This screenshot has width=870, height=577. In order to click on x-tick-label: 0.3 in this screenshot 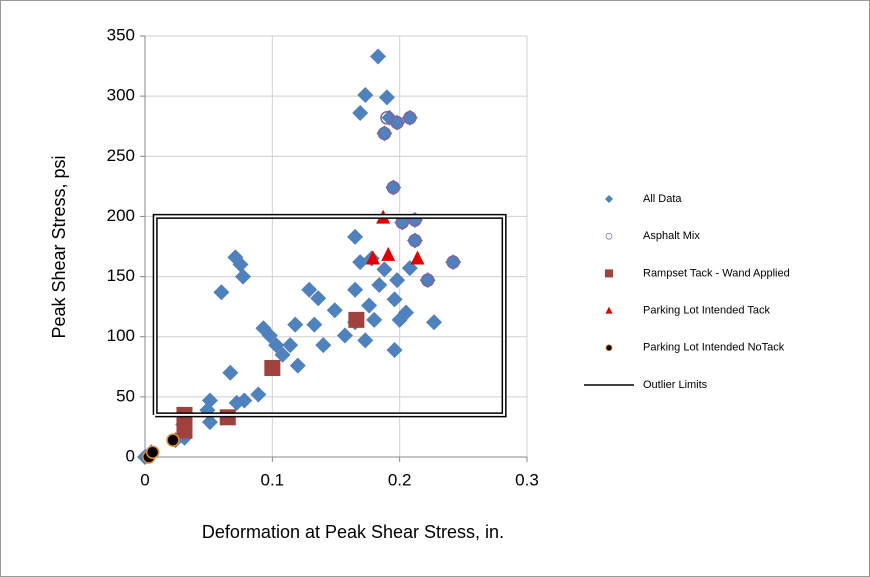, I will do `click(527, 479)`.